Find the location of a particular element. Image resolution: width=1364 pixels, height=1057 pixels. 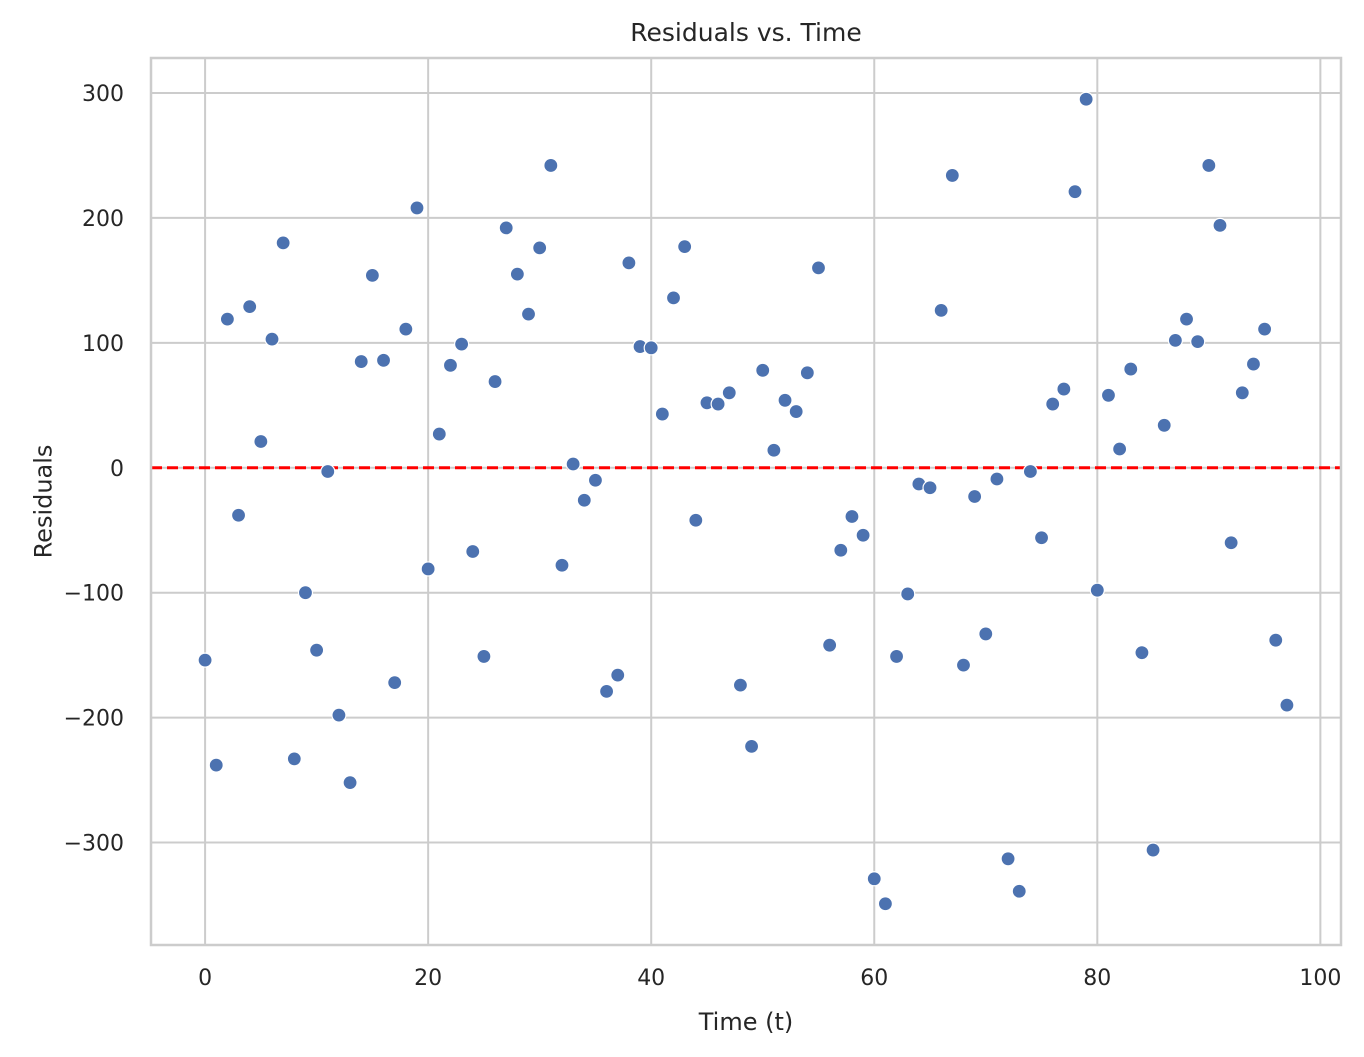

y-tick-label: 200 is located at coordinates (103, 219).